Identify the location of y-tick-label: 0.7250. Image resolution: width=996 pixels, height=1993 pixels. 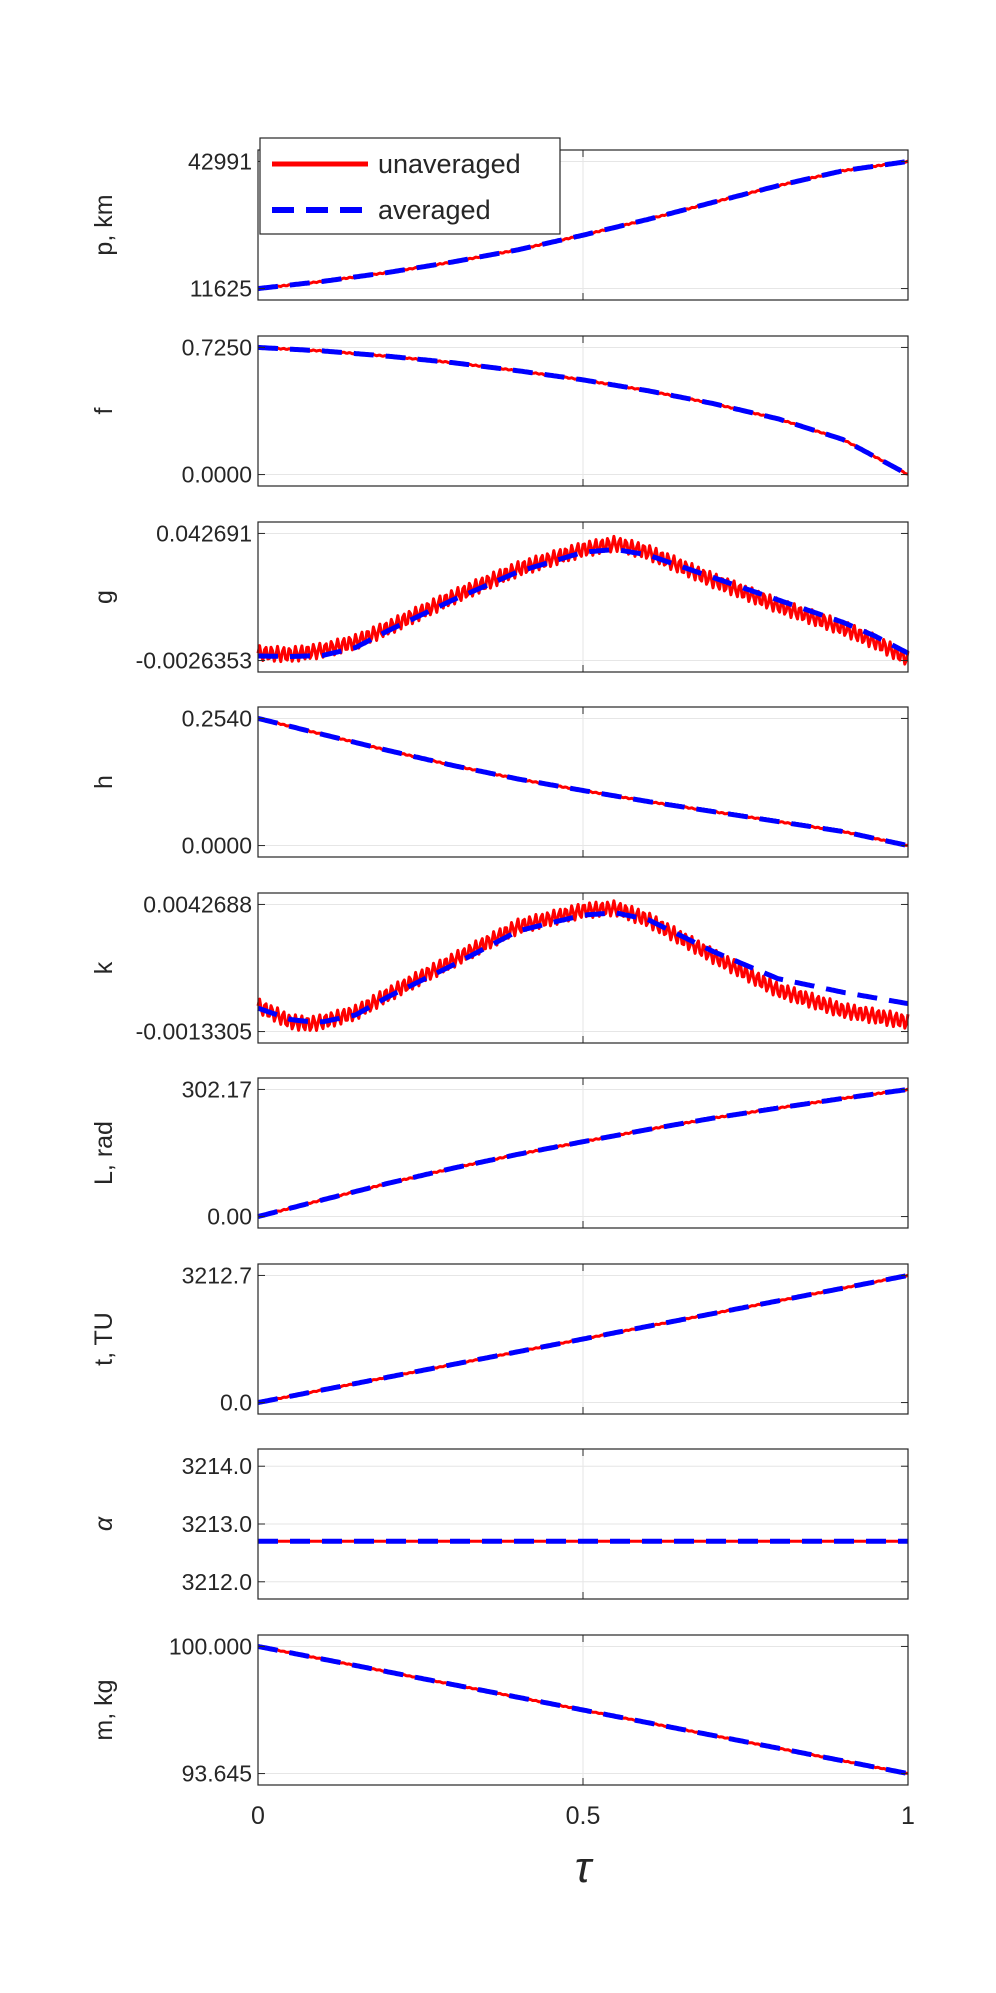
(217, 347).